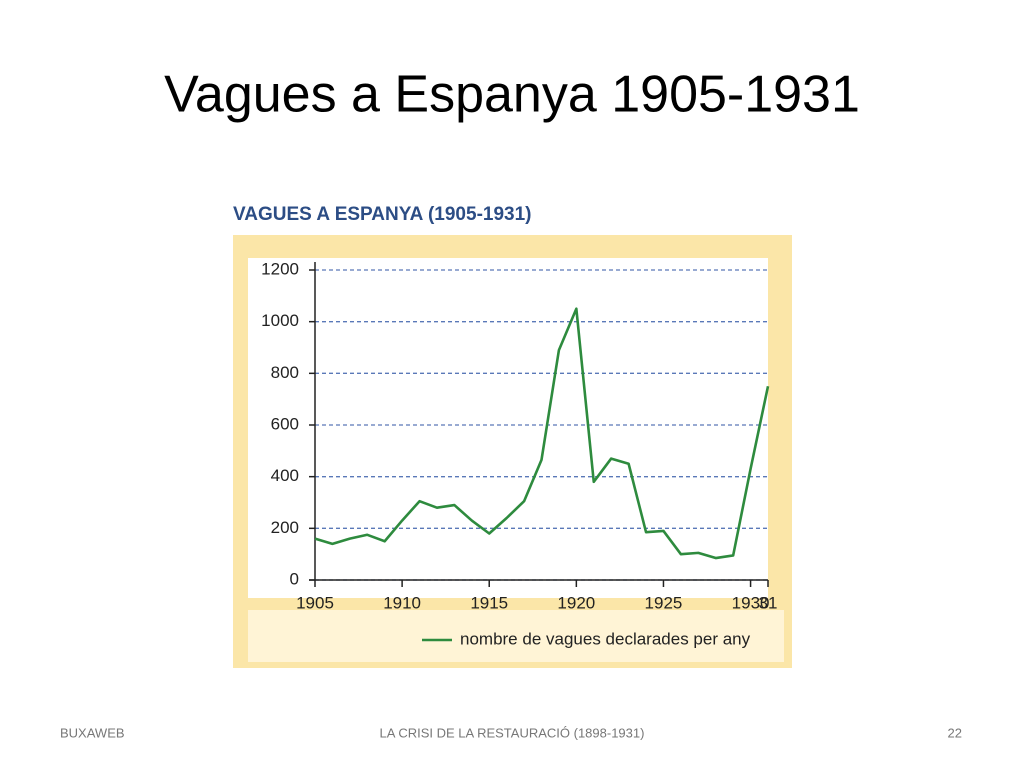  What do you see at coordinates (576, 602) in the screenshot?
I see `x-tick-label: 1920` at bounding box center [576, 602].